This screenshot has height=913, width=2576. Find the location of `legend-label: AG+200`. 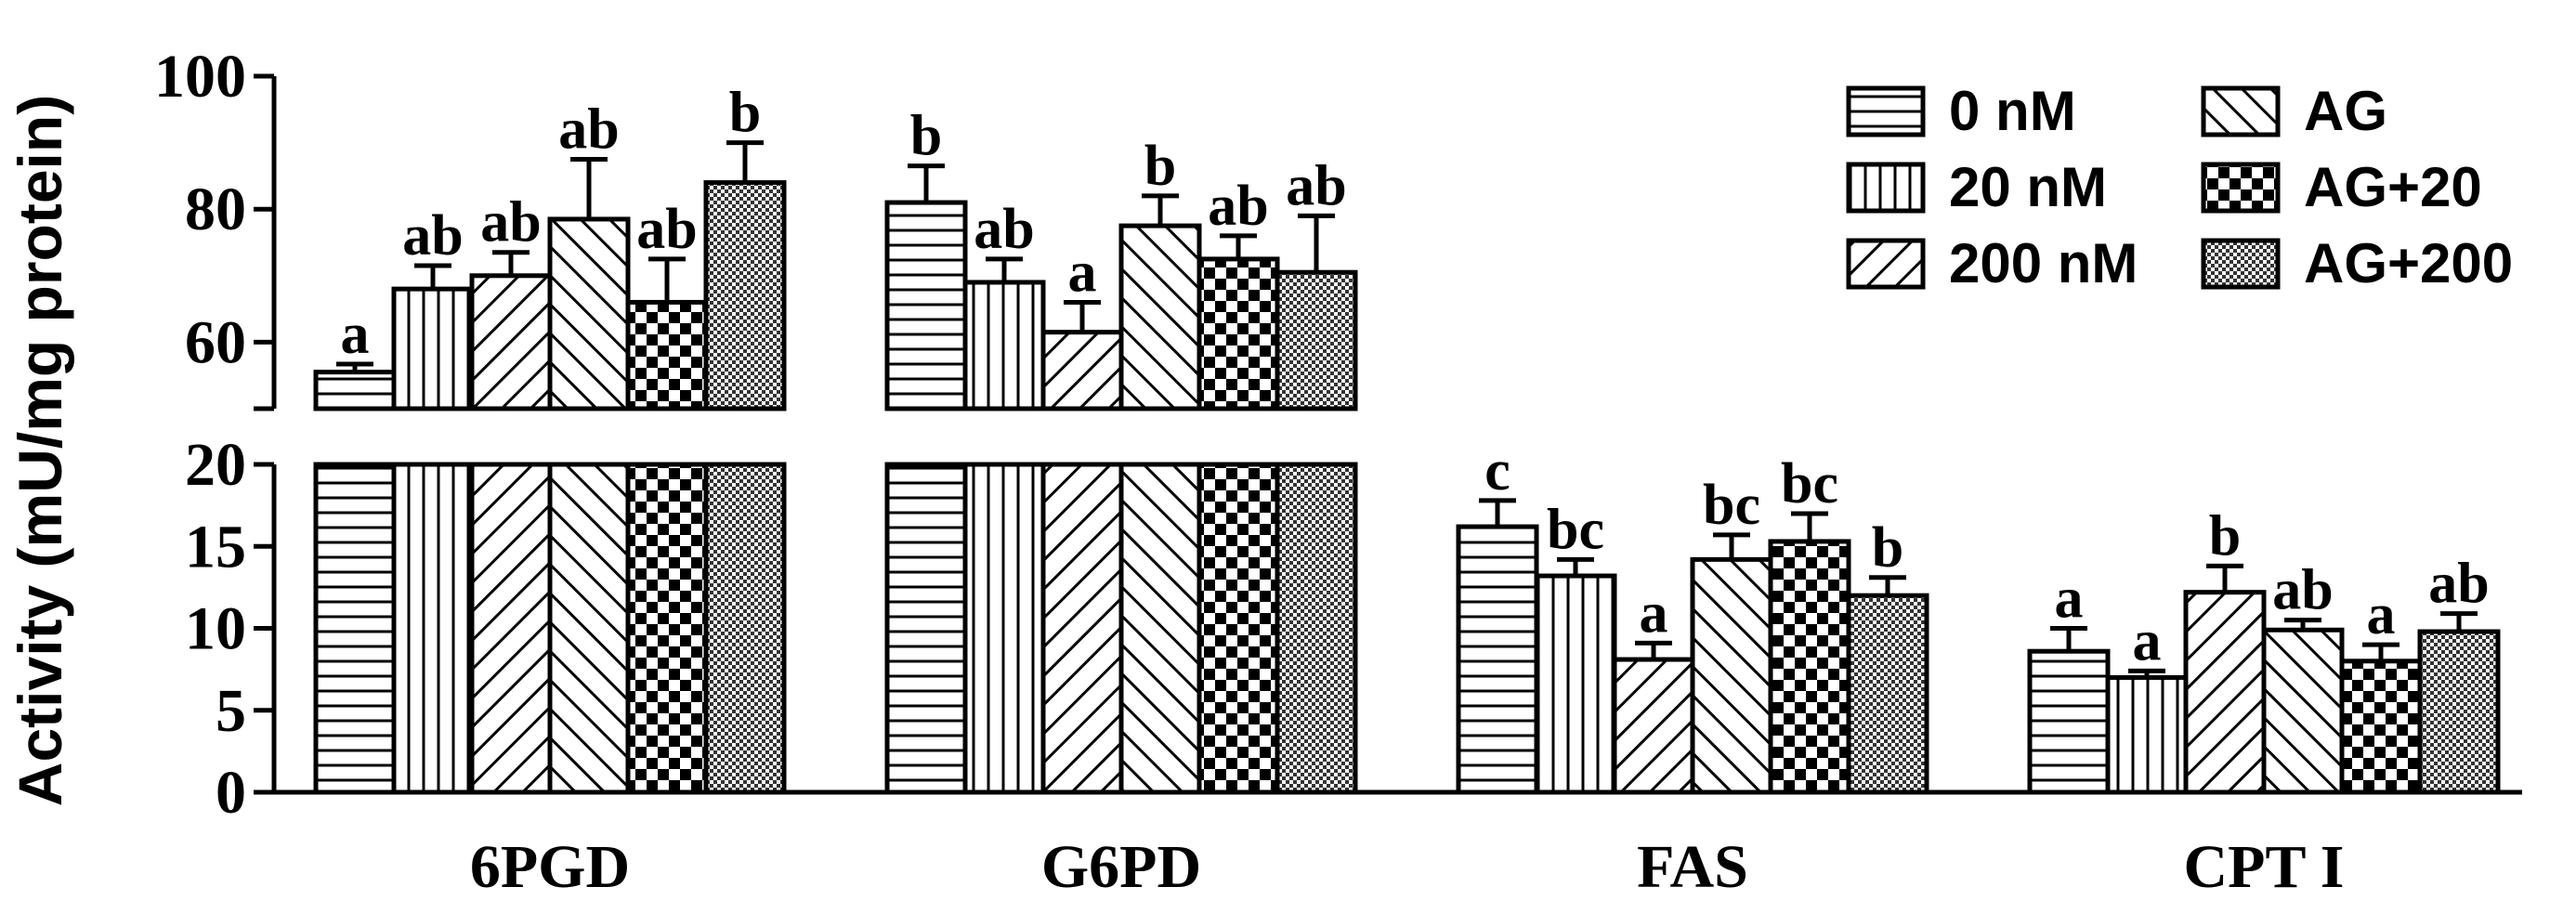

legend-label: AG+200 is located at coordinates (2408, 263).